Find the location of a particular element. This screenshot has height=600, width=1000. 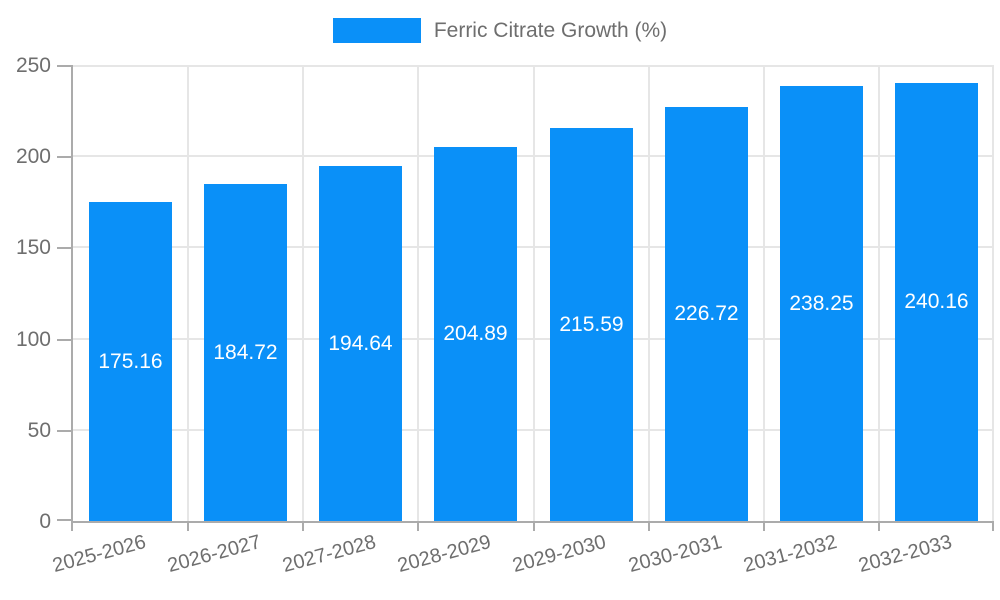

bar-value-label: 175.16 is located at coordinates (130, 361).